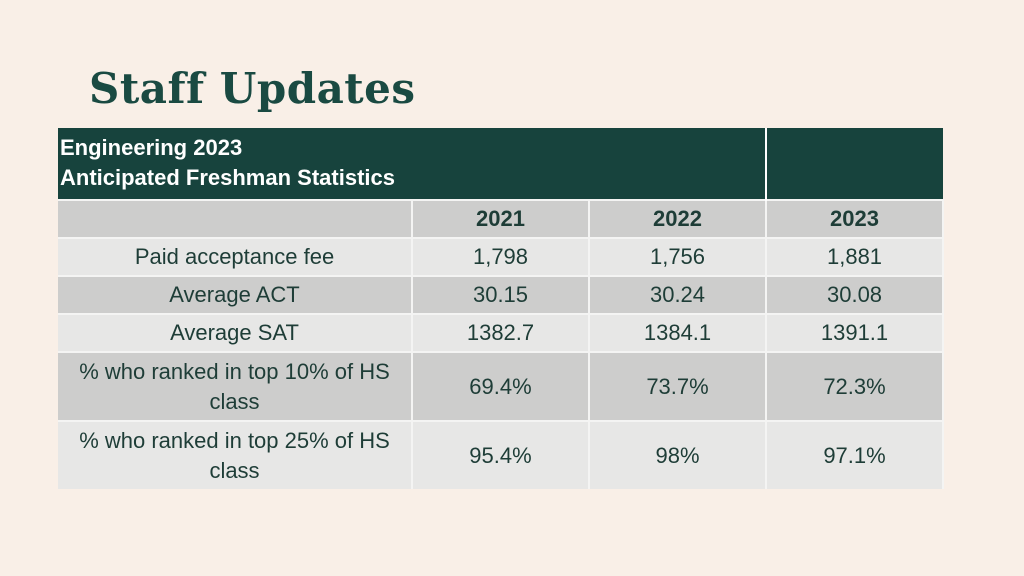 This screenshot has height=576, width=1024. Describe the element at coordinates (678, 218) in the screenshot. I see `year-2022: 2022` at that location.